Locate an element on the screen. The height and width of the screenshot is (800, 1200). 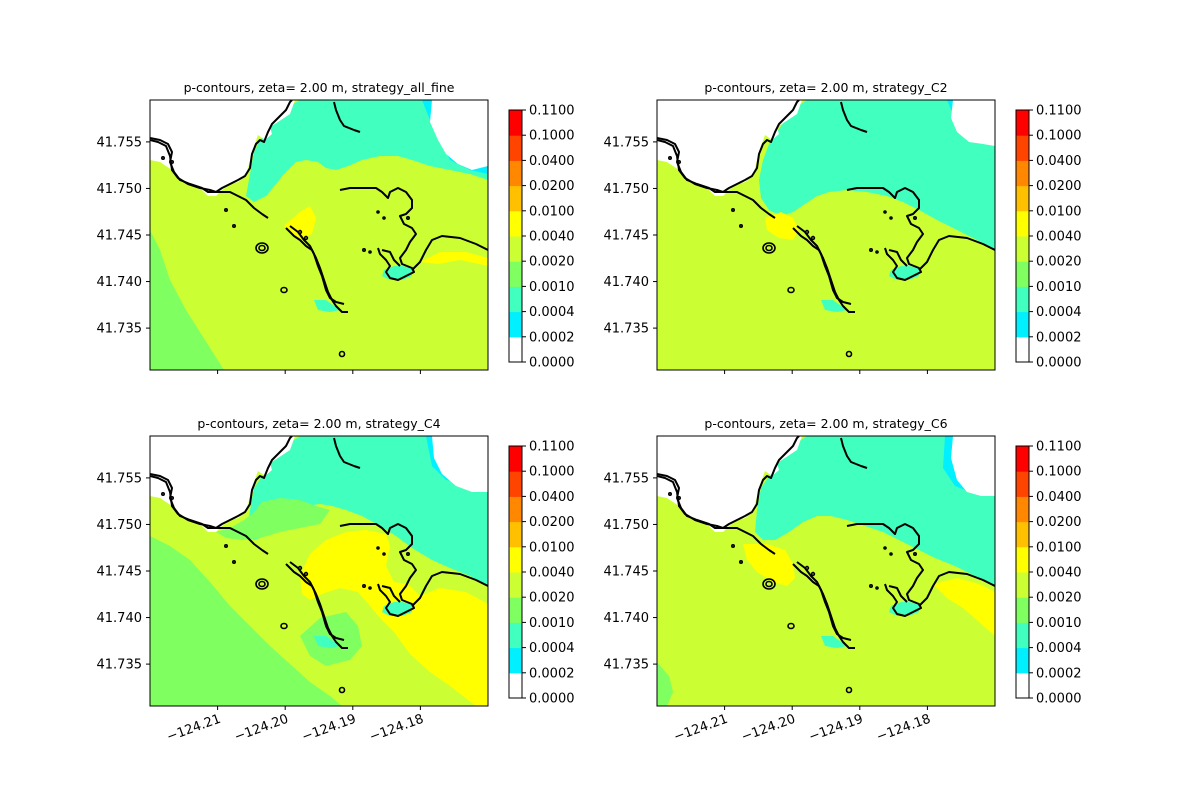
colorbar-tick-label: 0.0004 is located at coordinates (552, 648).